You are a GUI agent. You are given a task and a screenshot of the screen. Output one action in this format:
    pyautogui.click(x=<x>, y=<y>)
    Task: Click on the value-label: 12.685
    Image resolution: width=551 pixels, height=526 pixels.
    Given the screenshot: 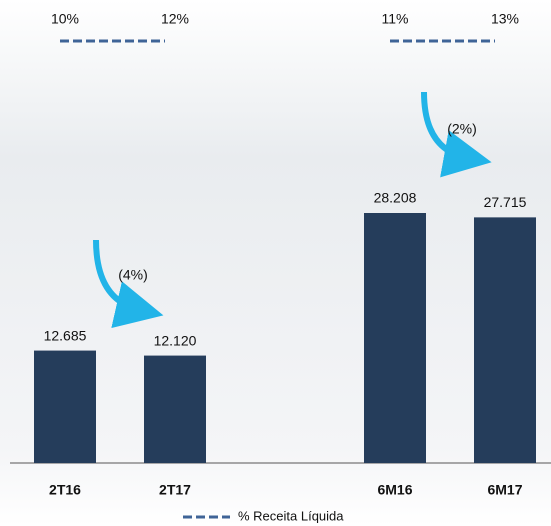 What is the action you would take?
    pyautogui.click(x=65, y=335)
    